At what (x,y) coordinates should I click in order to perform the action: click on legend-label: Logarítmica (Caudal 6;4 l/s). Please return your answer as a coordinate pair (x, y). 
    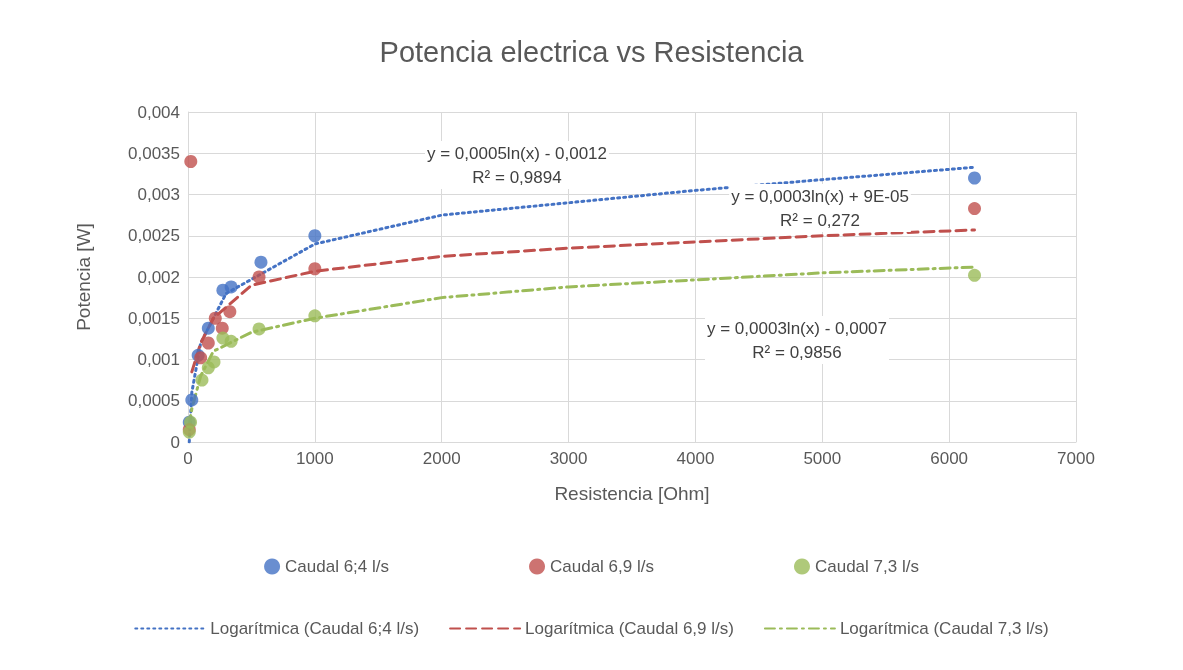
    Looking at the image, I should click on (315, 628).